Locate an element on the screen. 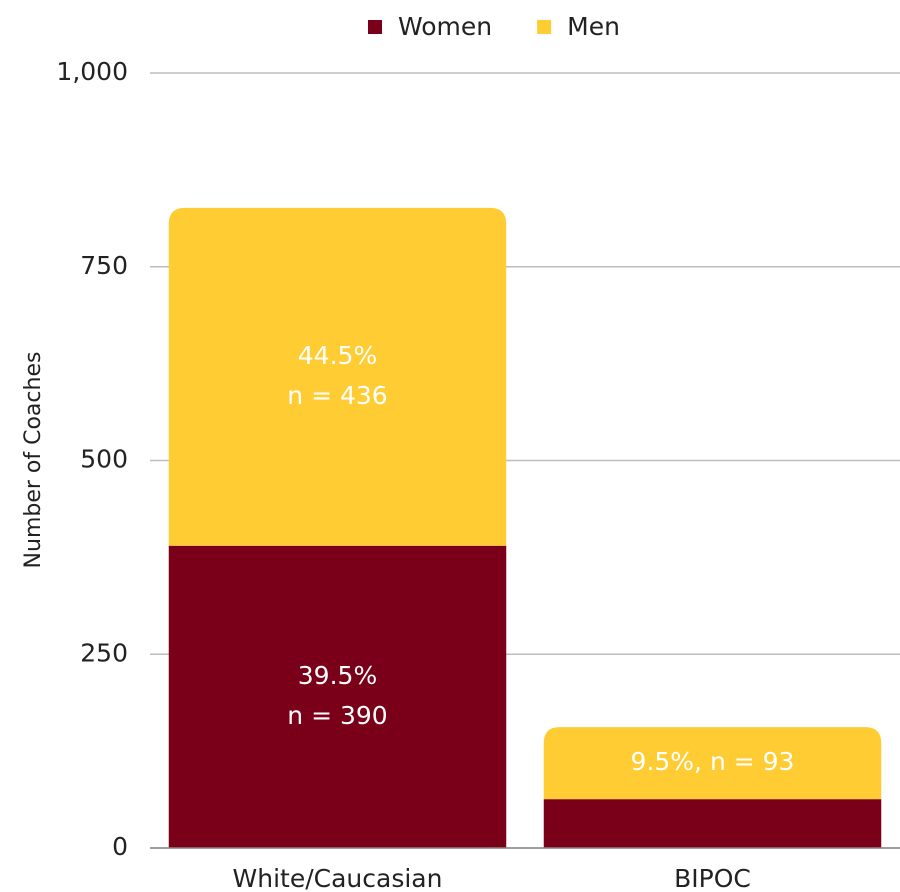 Image resolution: width=900 pixels, height=892 pixels. legend-label: Men is located at coordinates (593, 26).